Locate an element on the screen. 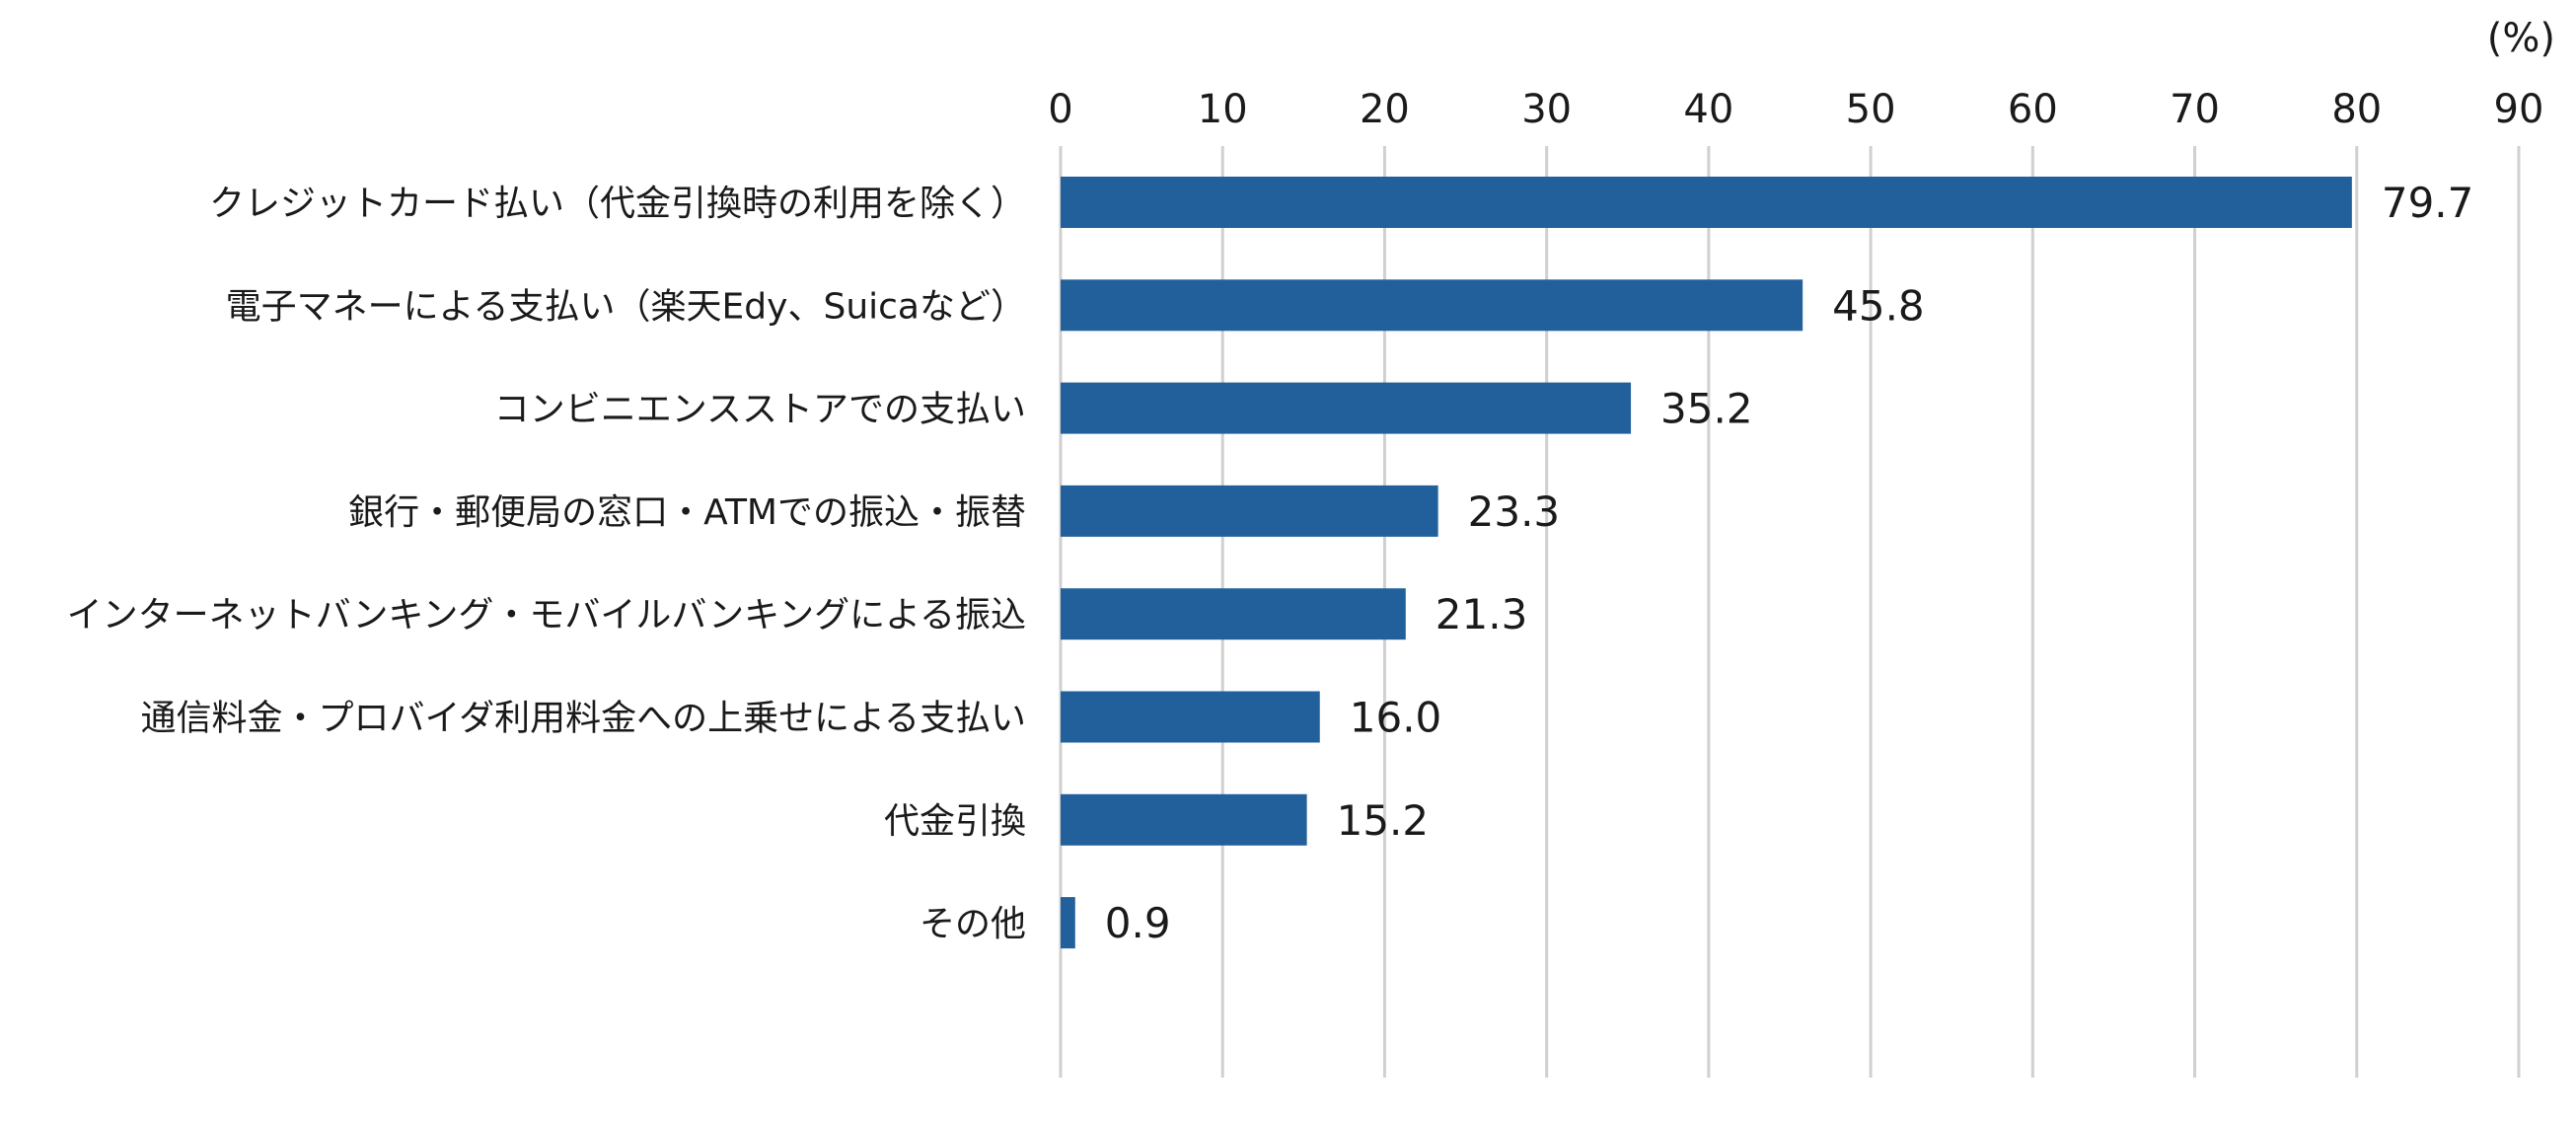  value-label: 15.2 is located at coordinates (1383, 821).